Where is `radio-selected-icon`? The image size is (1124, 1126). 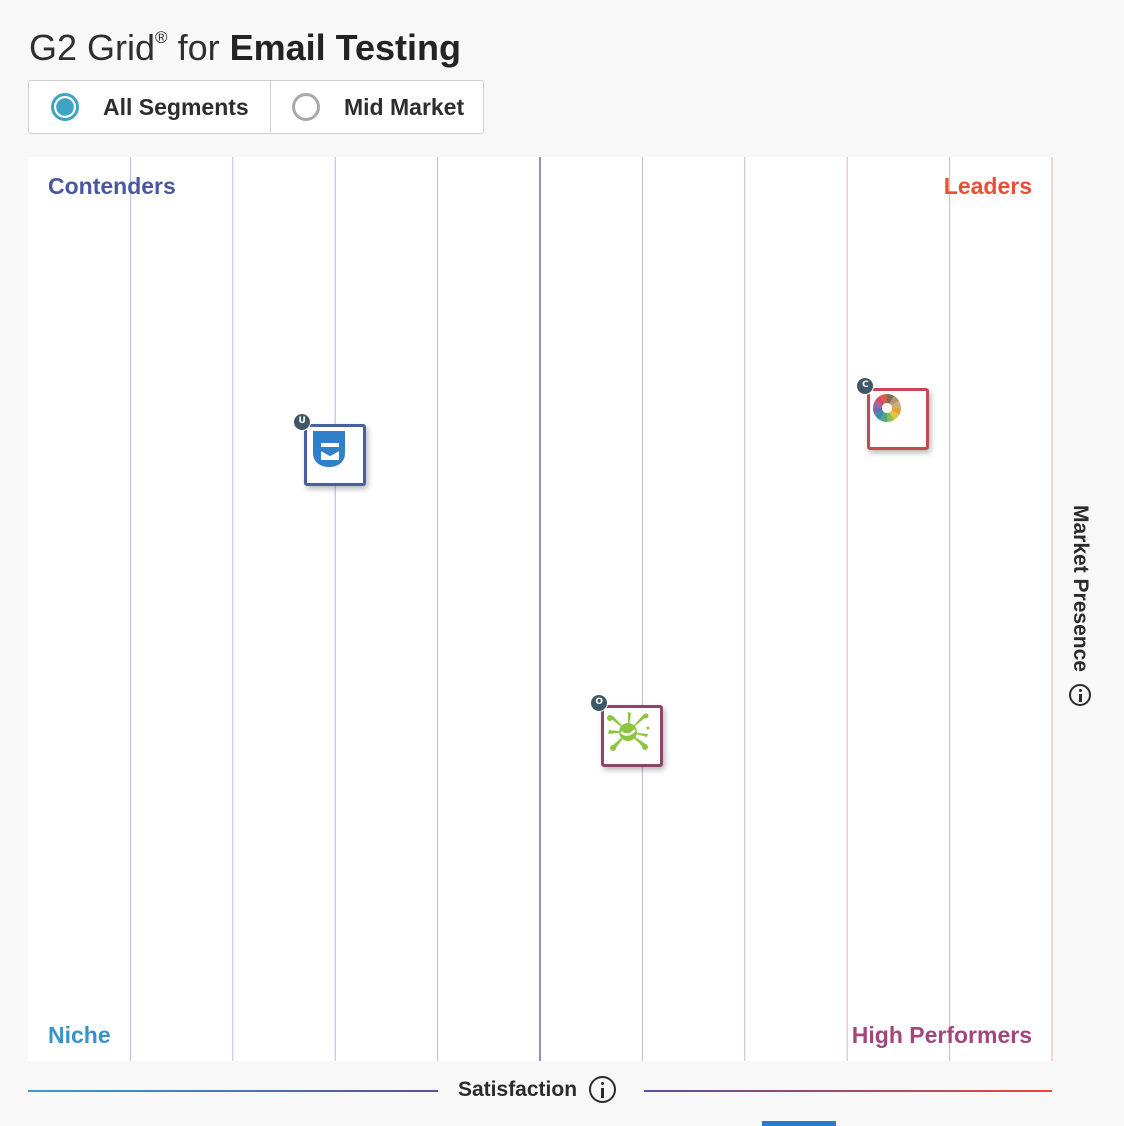 radio-selected-icon is located at coordinates (65, 107).